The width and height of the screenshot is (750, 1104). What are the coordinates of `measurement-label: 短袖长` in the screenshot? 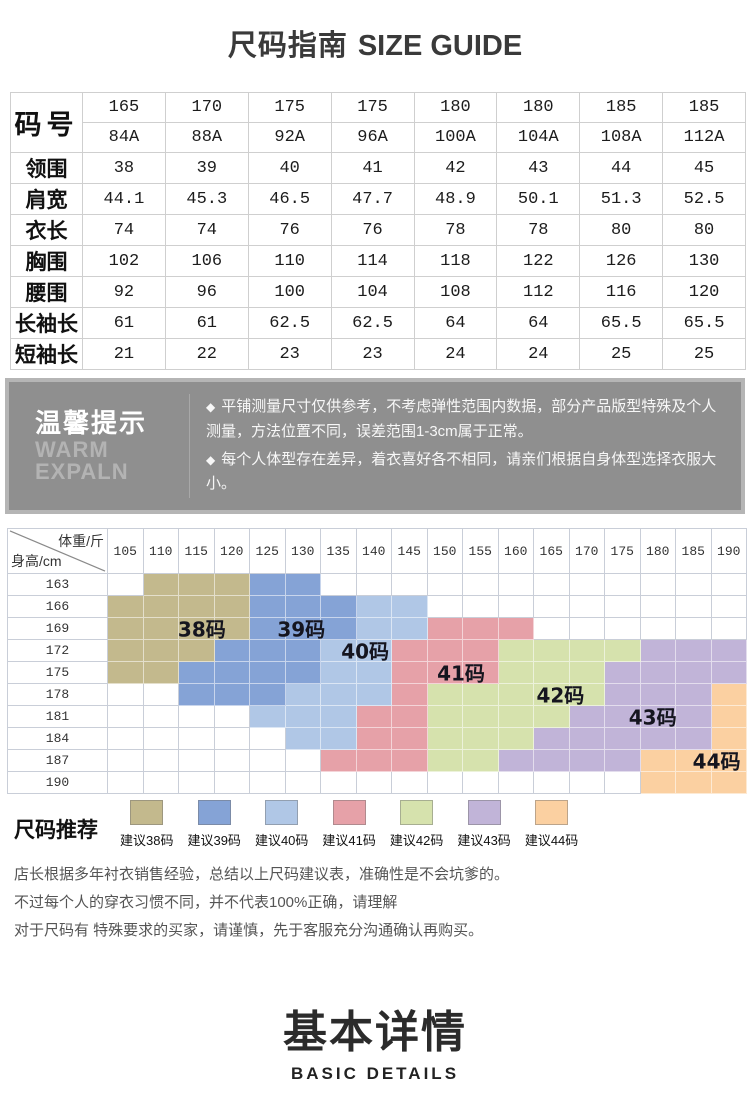 It's located at (47, 354).